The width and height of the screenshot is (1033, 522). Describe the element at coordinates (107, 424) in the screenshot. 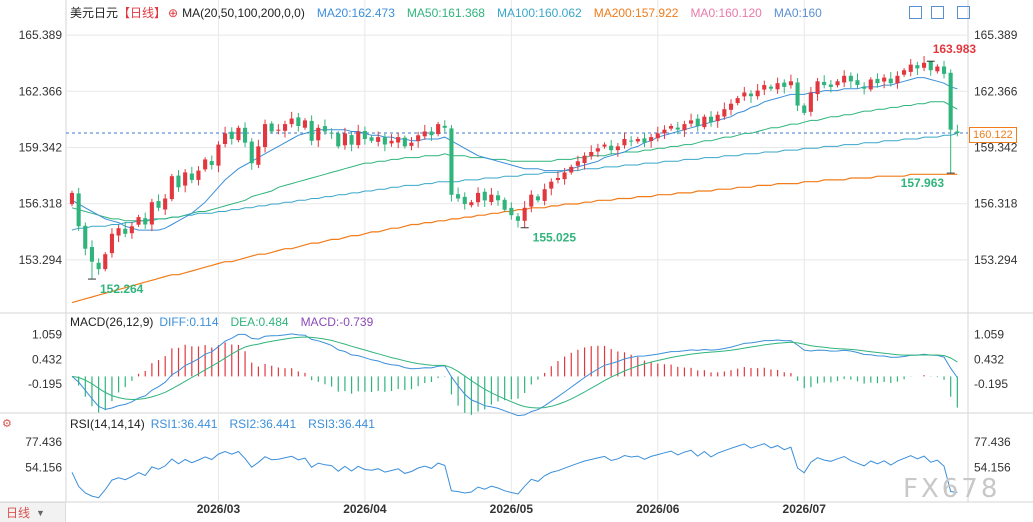

I see `rsi-params: RSI(14,14,14)` at that location.